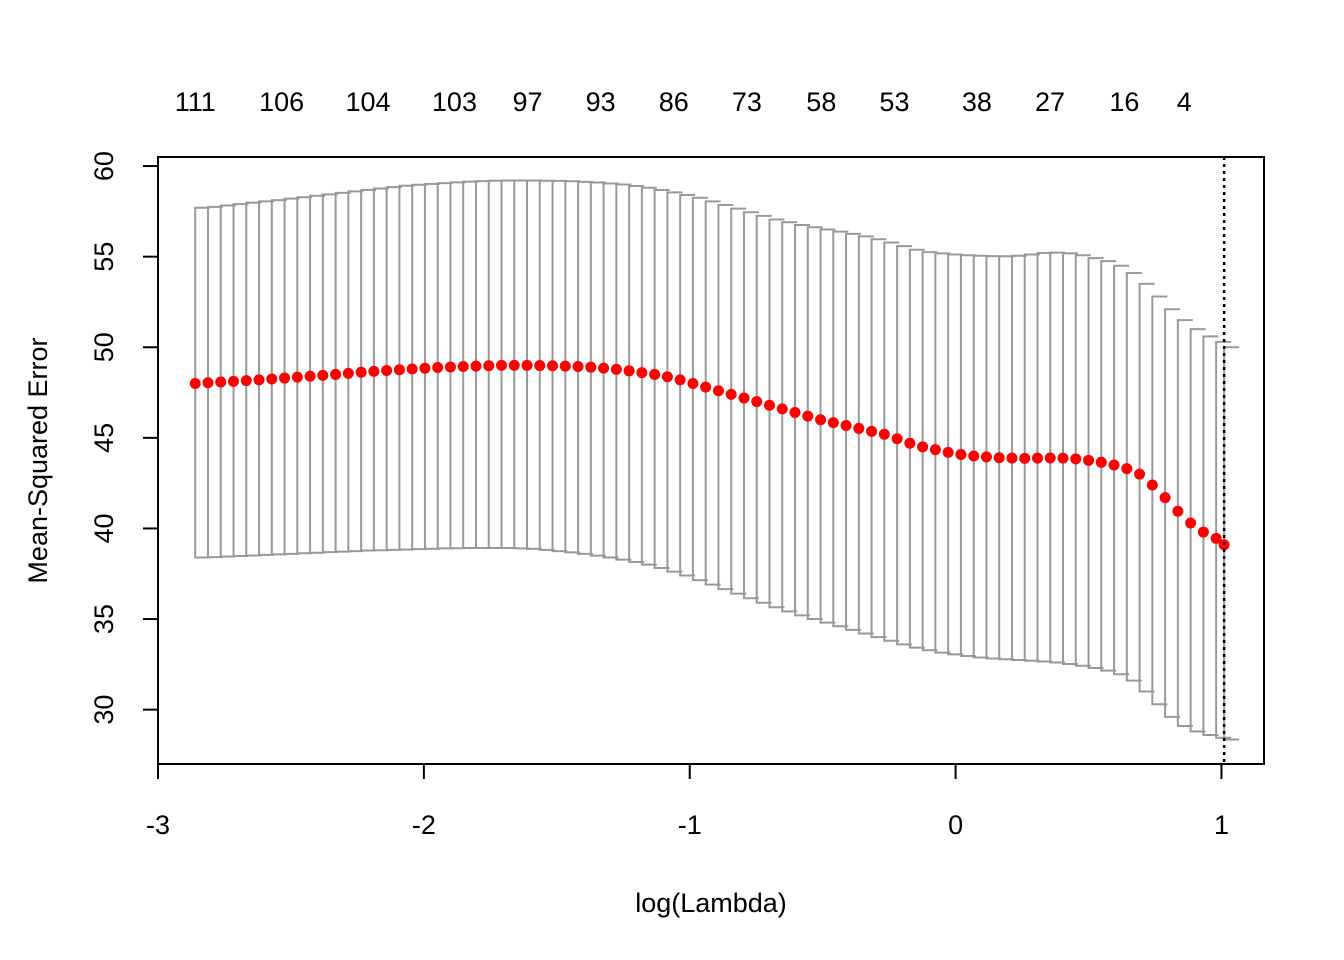 This screenshot has width=1344, height=960. What do you see at coordinates (281, 102) in the screenshot?
I see `top-count-label: 106` at bounding box center [281, 102].